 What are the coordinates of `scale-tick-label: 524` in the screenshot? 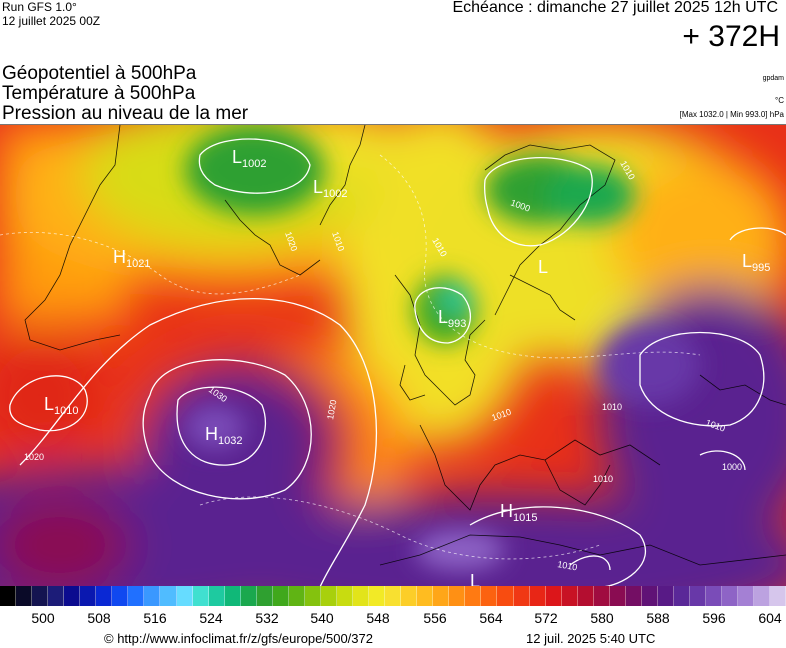 It's located at (211, 618).